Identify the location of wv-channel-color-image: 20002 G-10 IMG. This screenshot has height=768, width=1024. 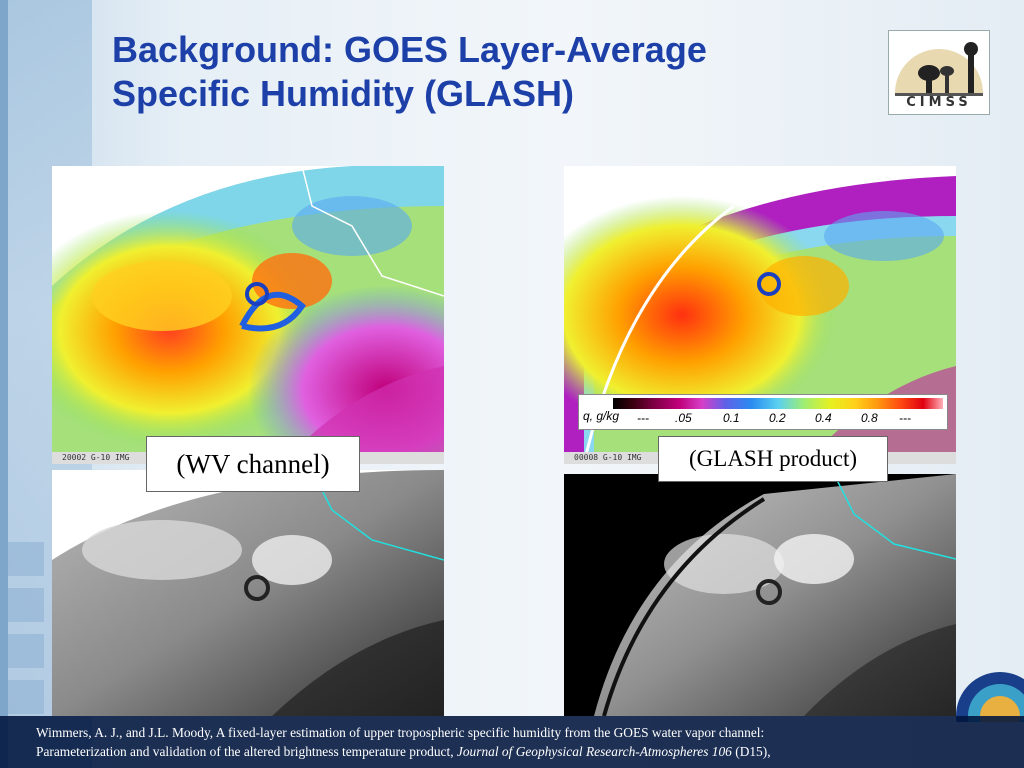
(248, 315).